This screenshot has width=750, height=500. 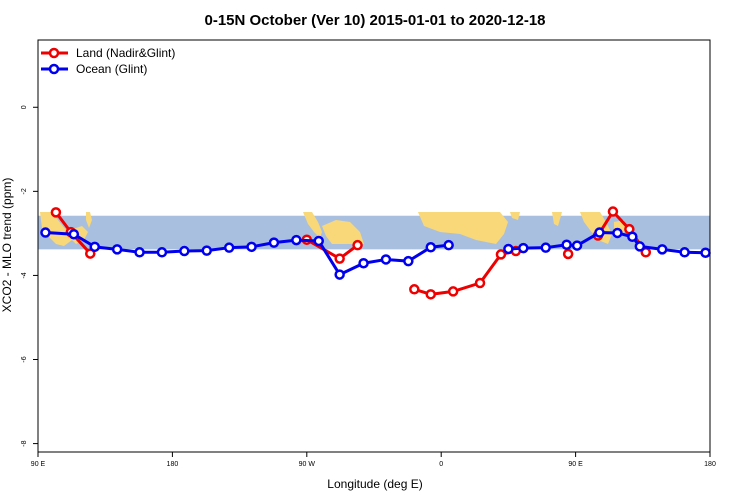 I want to click on legend-label-ocean: Ocean (Glint), so click(x=111, y=69).